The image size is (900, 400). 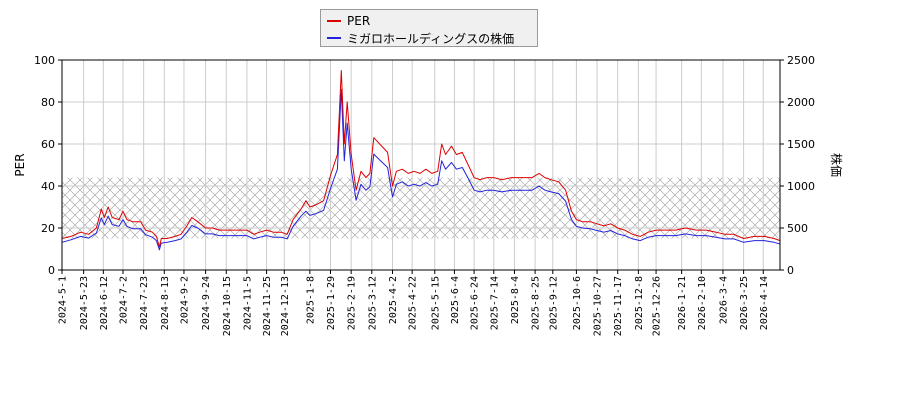 I want to click on x-tick-label: 2024-5-23, so click(x=84, y=303).